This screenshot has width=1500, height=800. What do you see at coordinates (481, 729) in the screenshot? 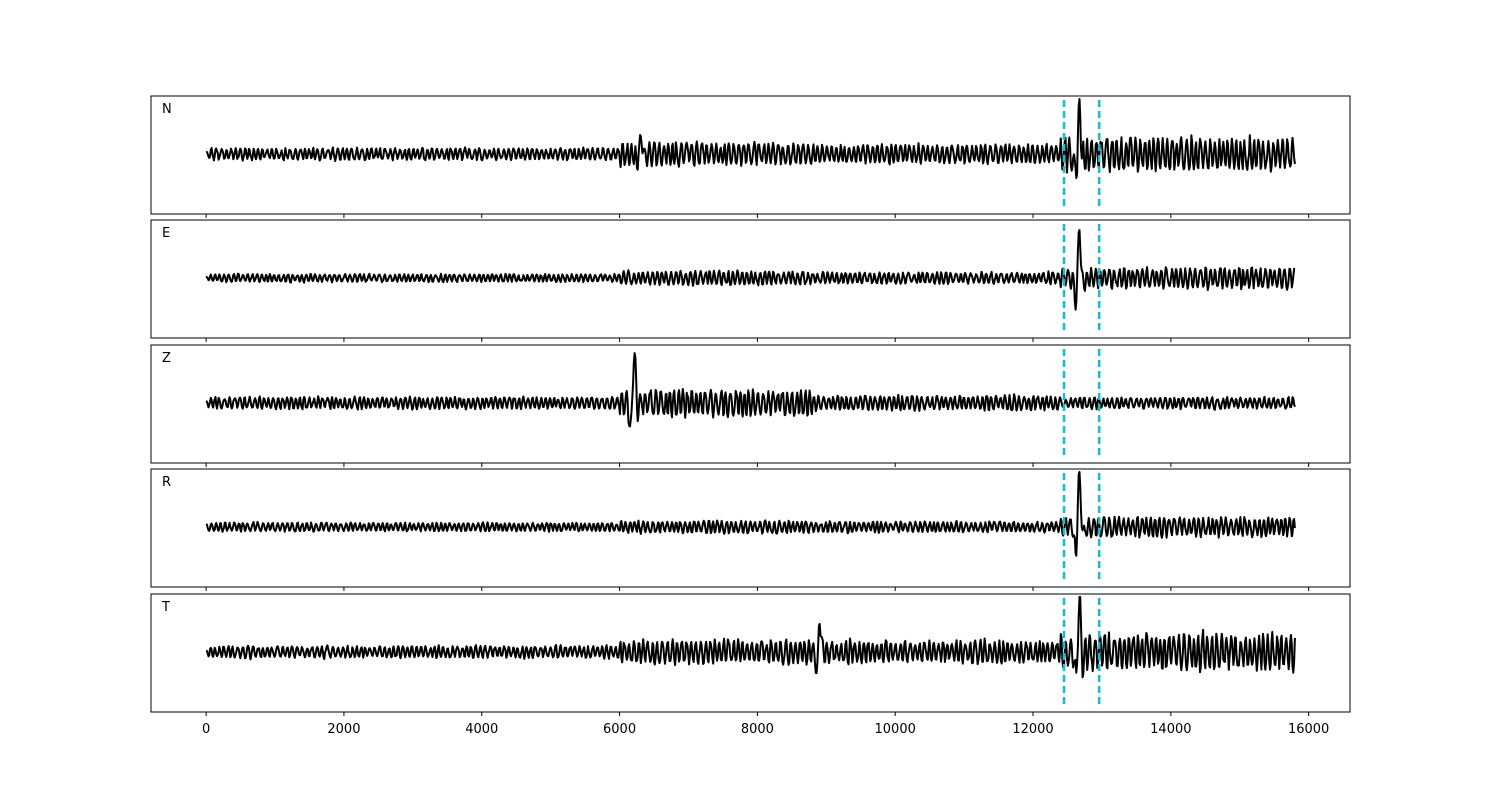
I see `x-tick-label: 4000` at bounding box center [481, 729].